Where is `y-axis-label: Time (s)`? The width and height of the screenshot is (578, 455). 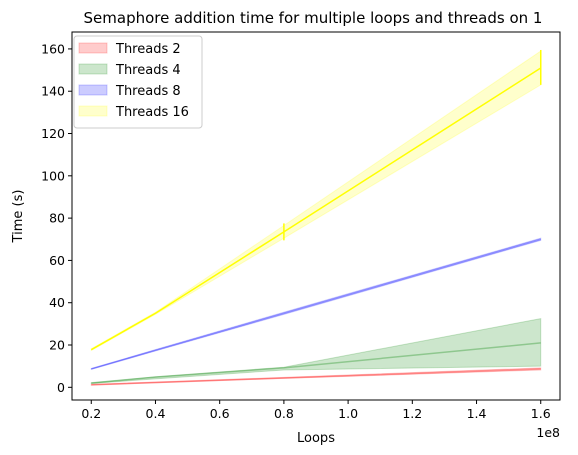
y-axis-label: Time (s) is located at coordinates (18, 217).